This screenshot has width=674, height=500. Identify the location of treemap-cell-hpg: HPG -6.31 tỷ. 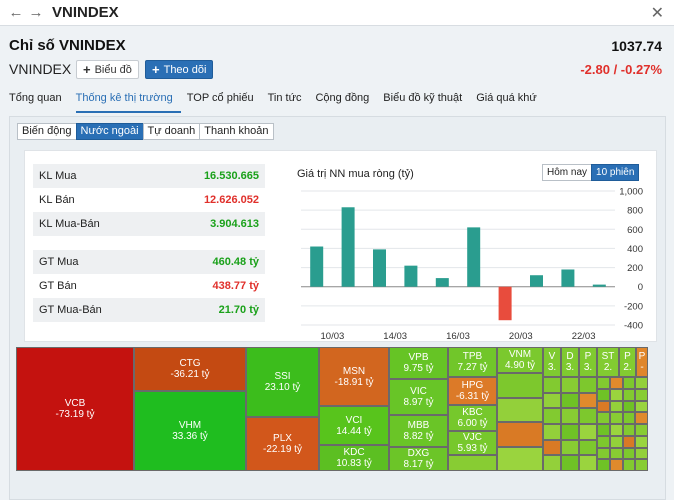
(472, 391).